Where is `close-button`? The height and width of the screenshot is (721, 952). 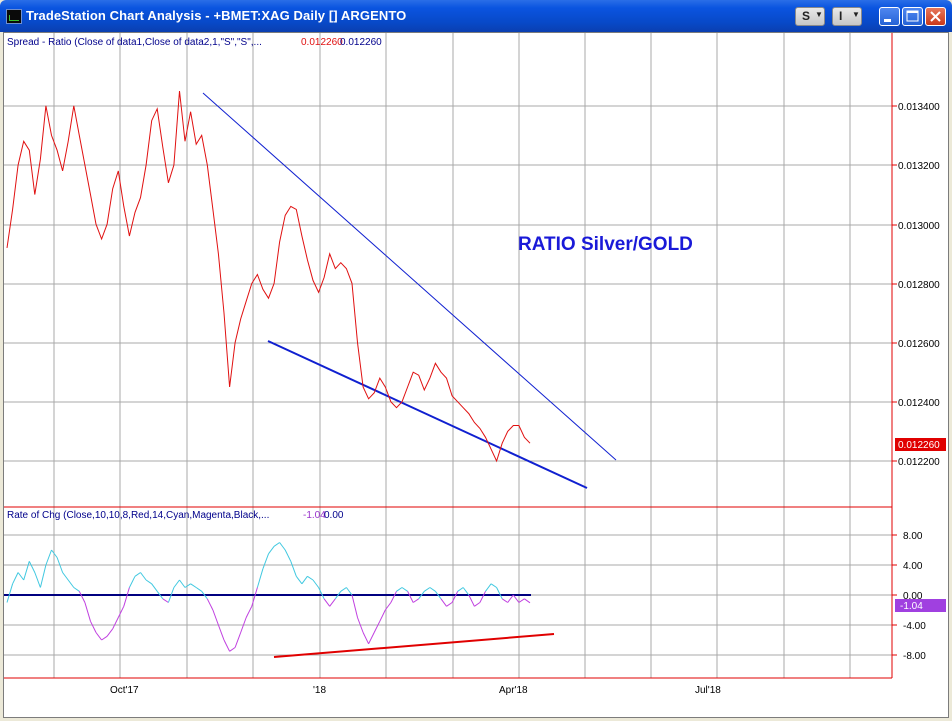 close-button is located at coordinates (935, 16).